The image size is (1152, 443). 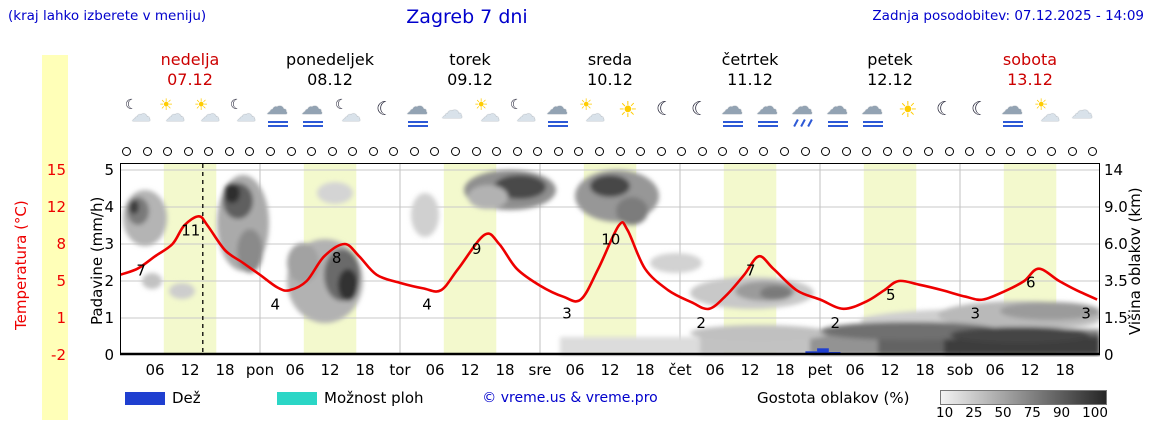 What do you see at coordinates (974, 413) in the screenshot?
I see `density-tick-label: 25` at bounding box center [974, 413].